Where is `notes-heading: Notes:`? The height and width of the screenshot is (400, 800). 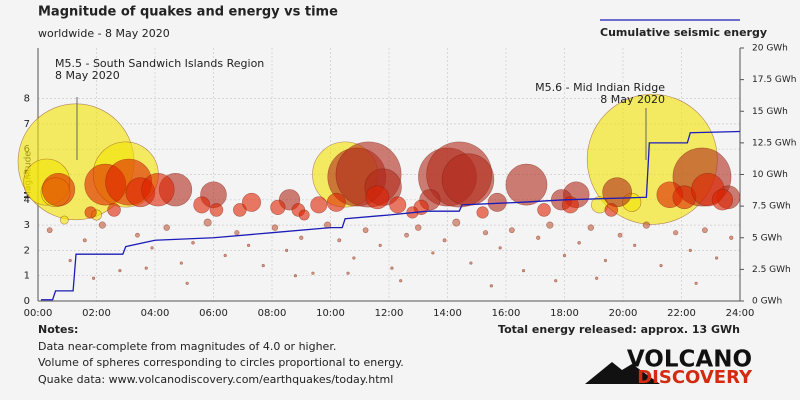
notes-heading: Notes: is located at coordinates (58, 329).